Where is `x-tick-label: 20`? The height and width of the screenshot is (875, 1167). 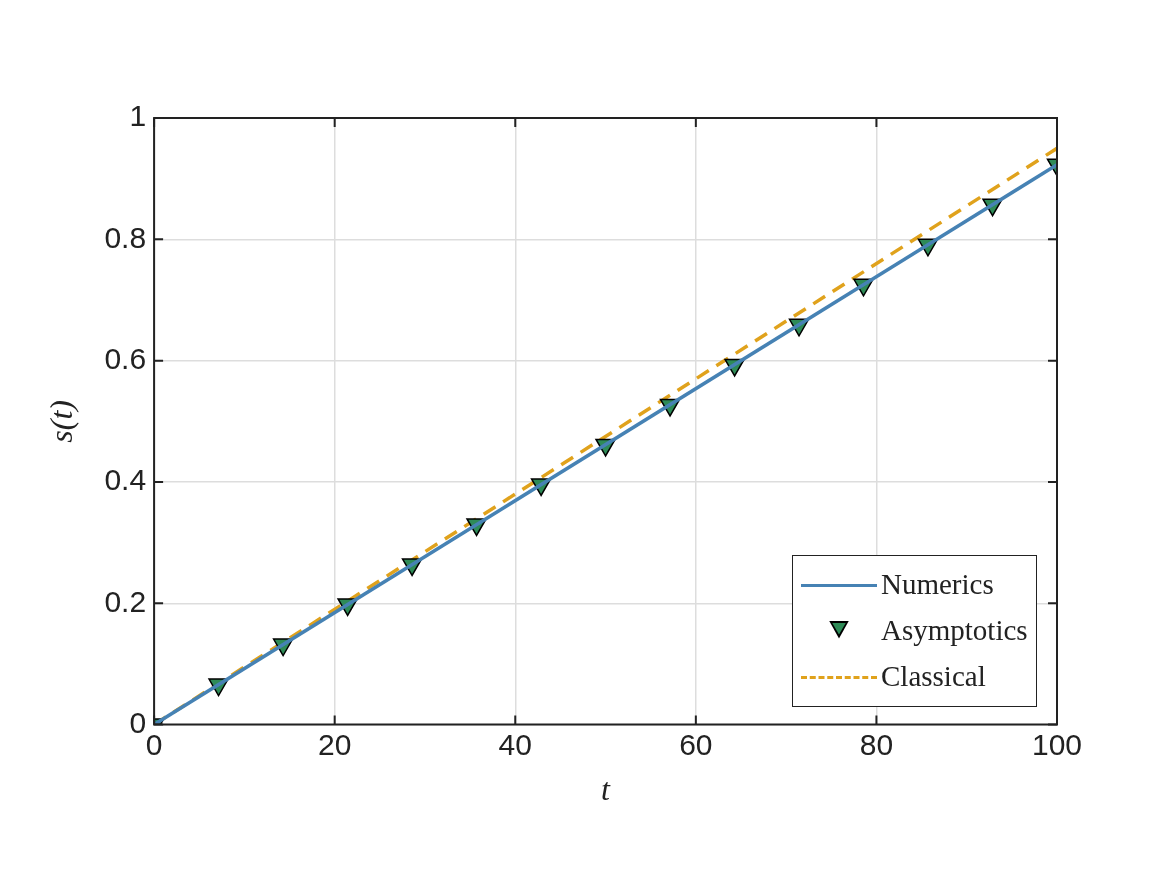 x-tick-label: 20 is located at coordinates (335, 744).